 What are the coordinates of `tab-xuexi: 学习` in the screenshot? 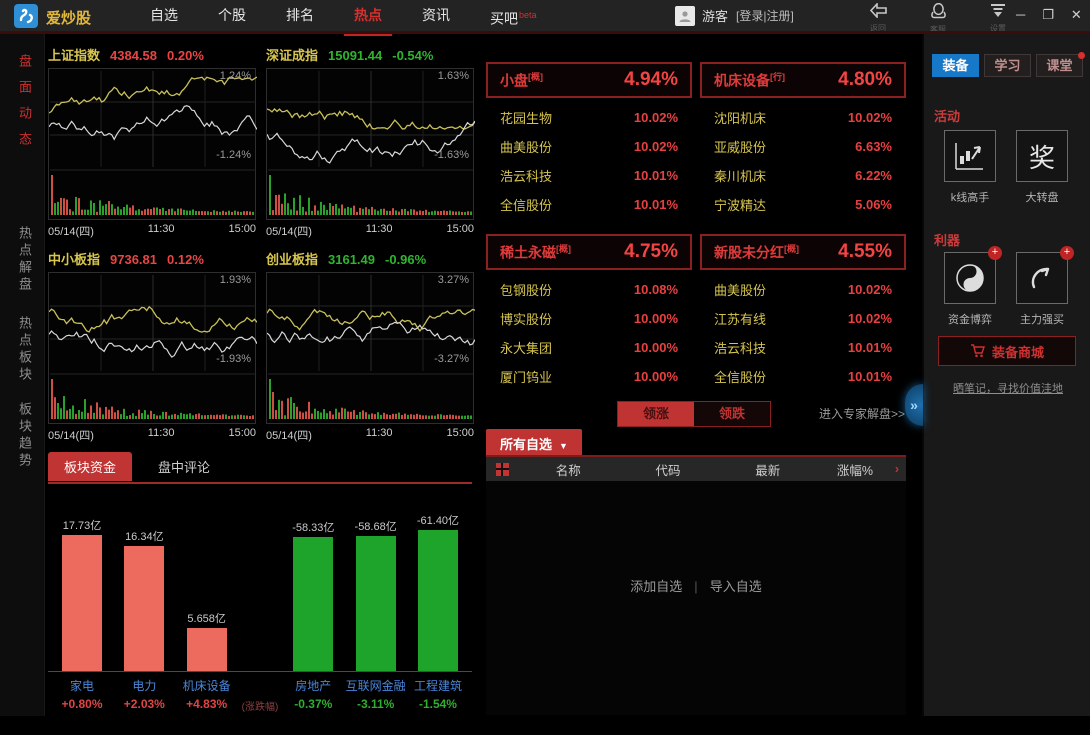 It's located at (1007, 65).